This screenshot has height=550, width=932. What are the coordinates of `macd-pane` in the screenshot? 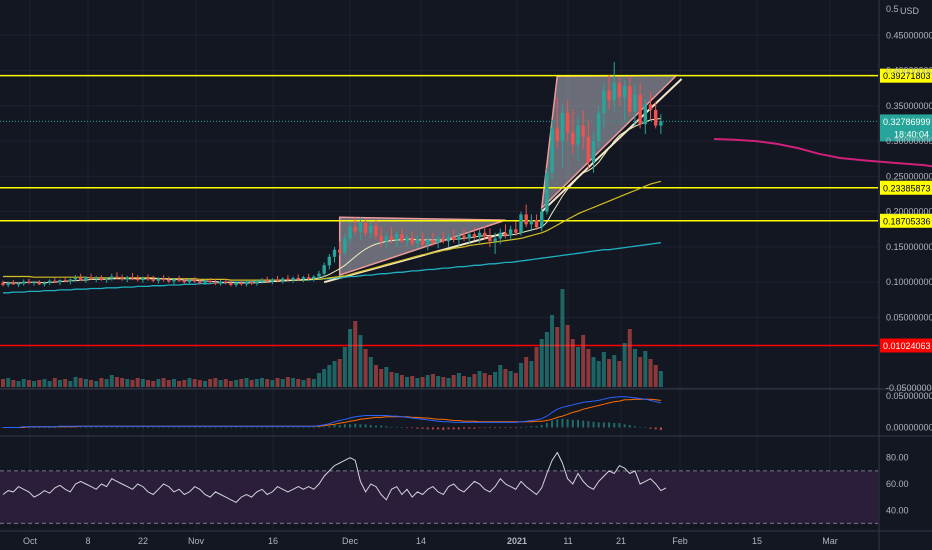 It's located at (332, 413).